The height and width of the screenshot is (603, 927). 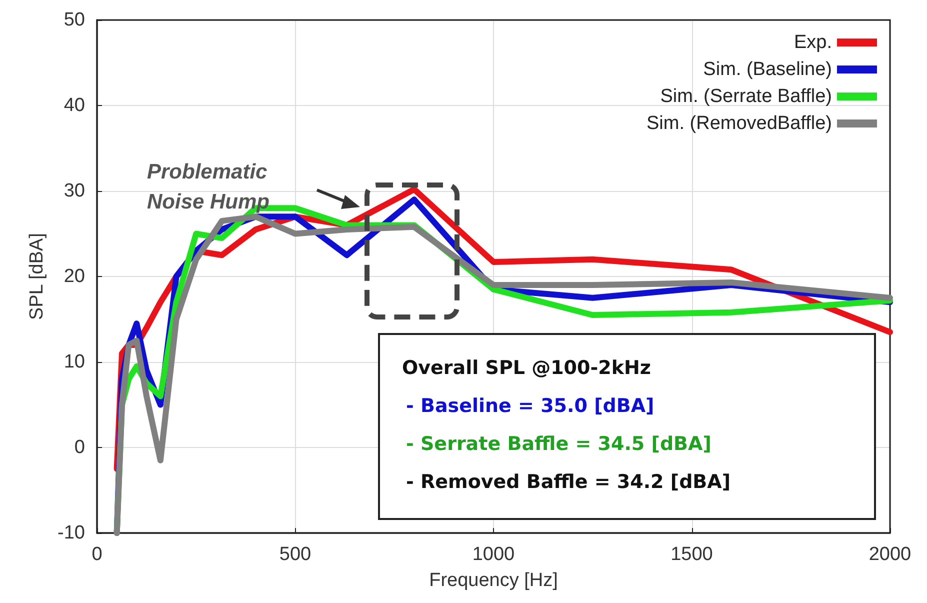 I want to click on y-tick-label: 50, so click(x=74, y=20).